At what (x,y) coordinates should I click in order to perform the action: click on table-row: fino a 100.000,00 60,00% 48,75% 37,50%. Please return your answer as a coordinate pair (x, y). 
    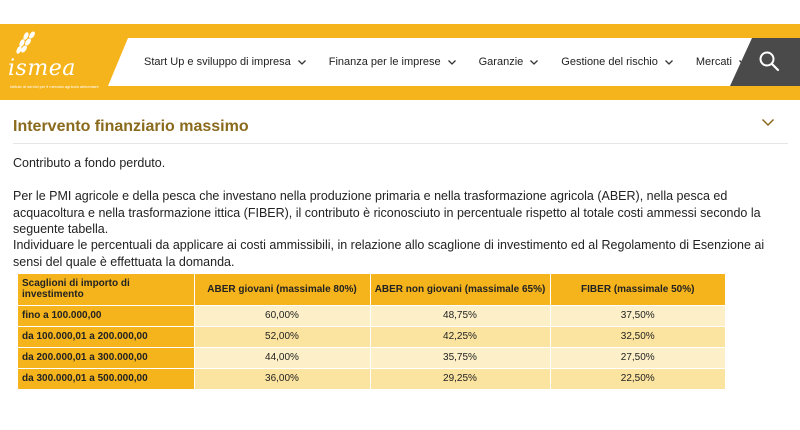
    Looking at the image, I should click on (372, 315).